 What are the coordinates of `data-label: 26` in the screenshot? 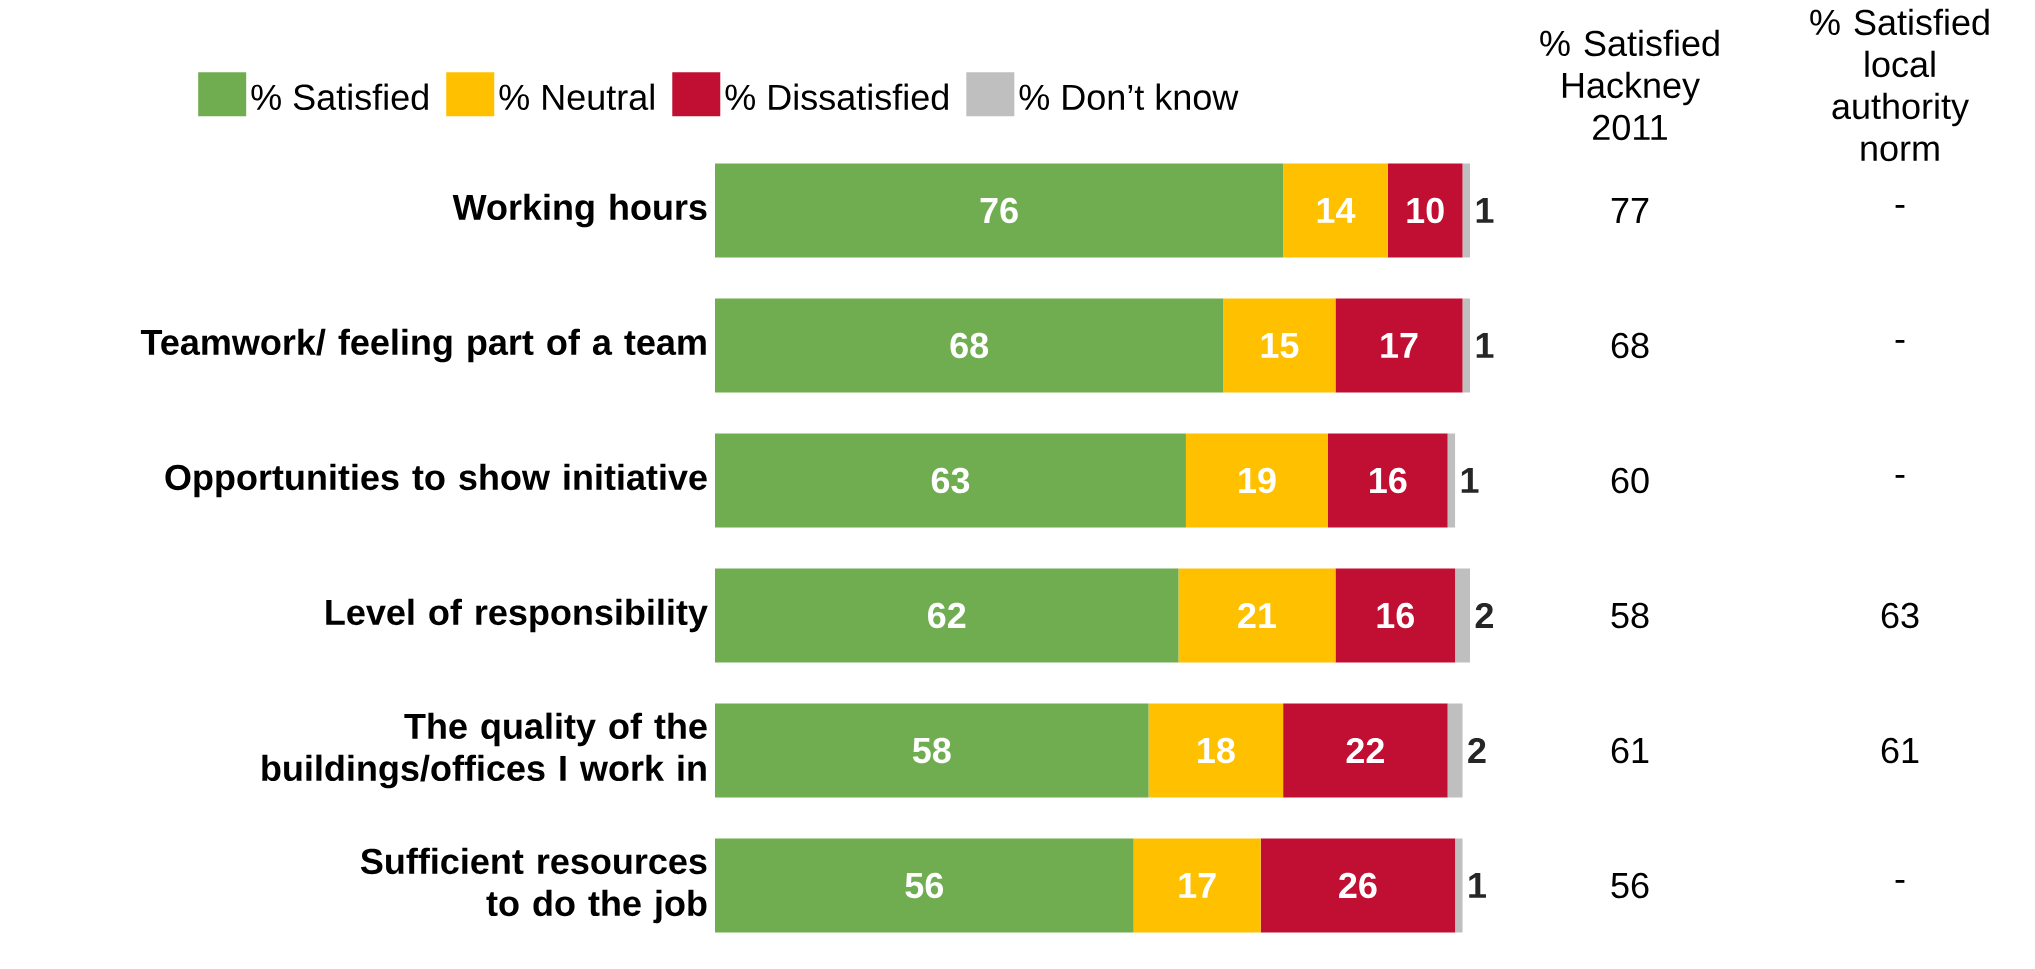 It's located at (1358, 885).